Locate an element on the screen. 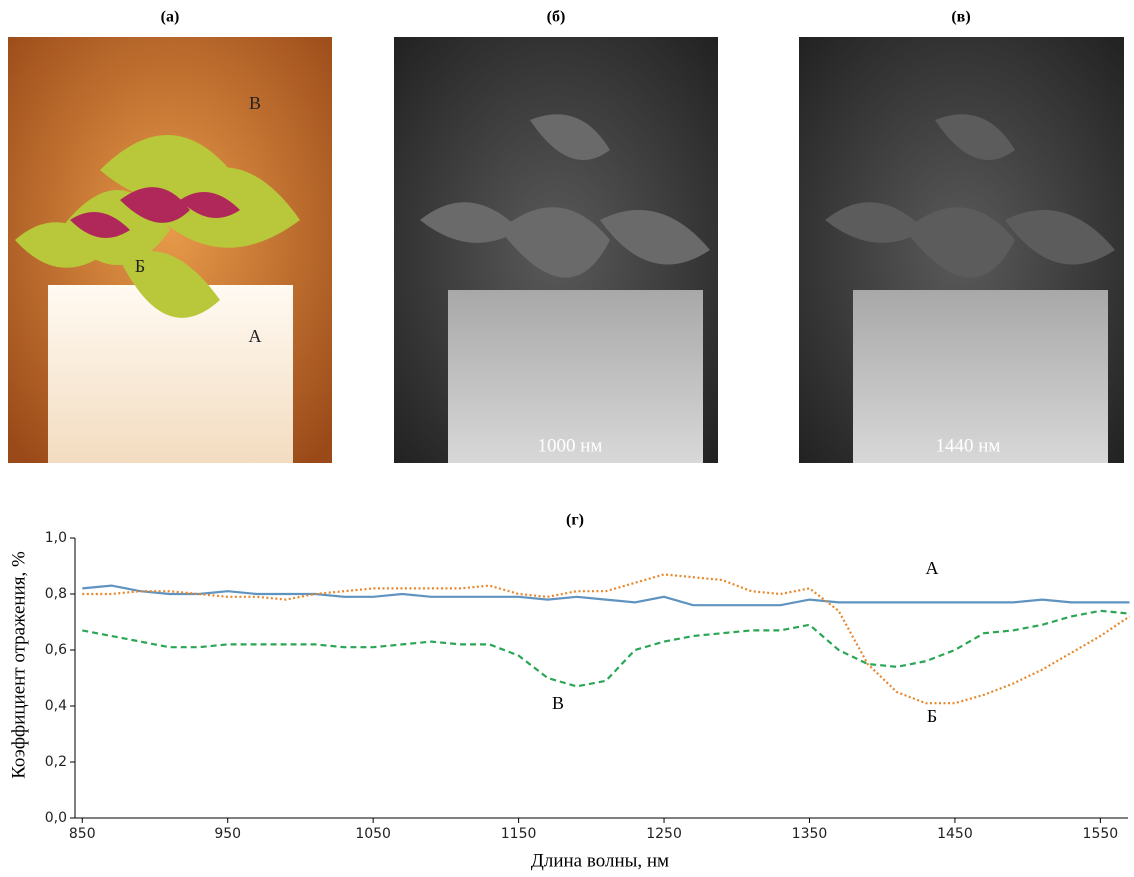 The image size is (1134, 877). series-label: Б is located at coordinates (932, 716).